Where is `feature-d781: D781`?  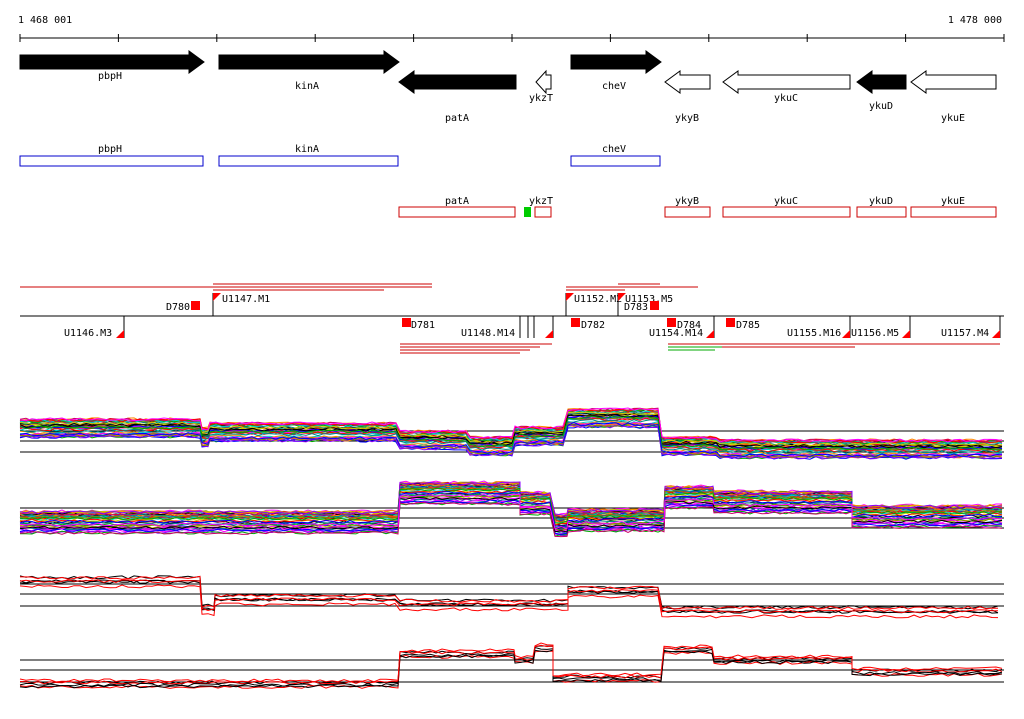 feature-d781: D781 is located at coordinates (418, 324).